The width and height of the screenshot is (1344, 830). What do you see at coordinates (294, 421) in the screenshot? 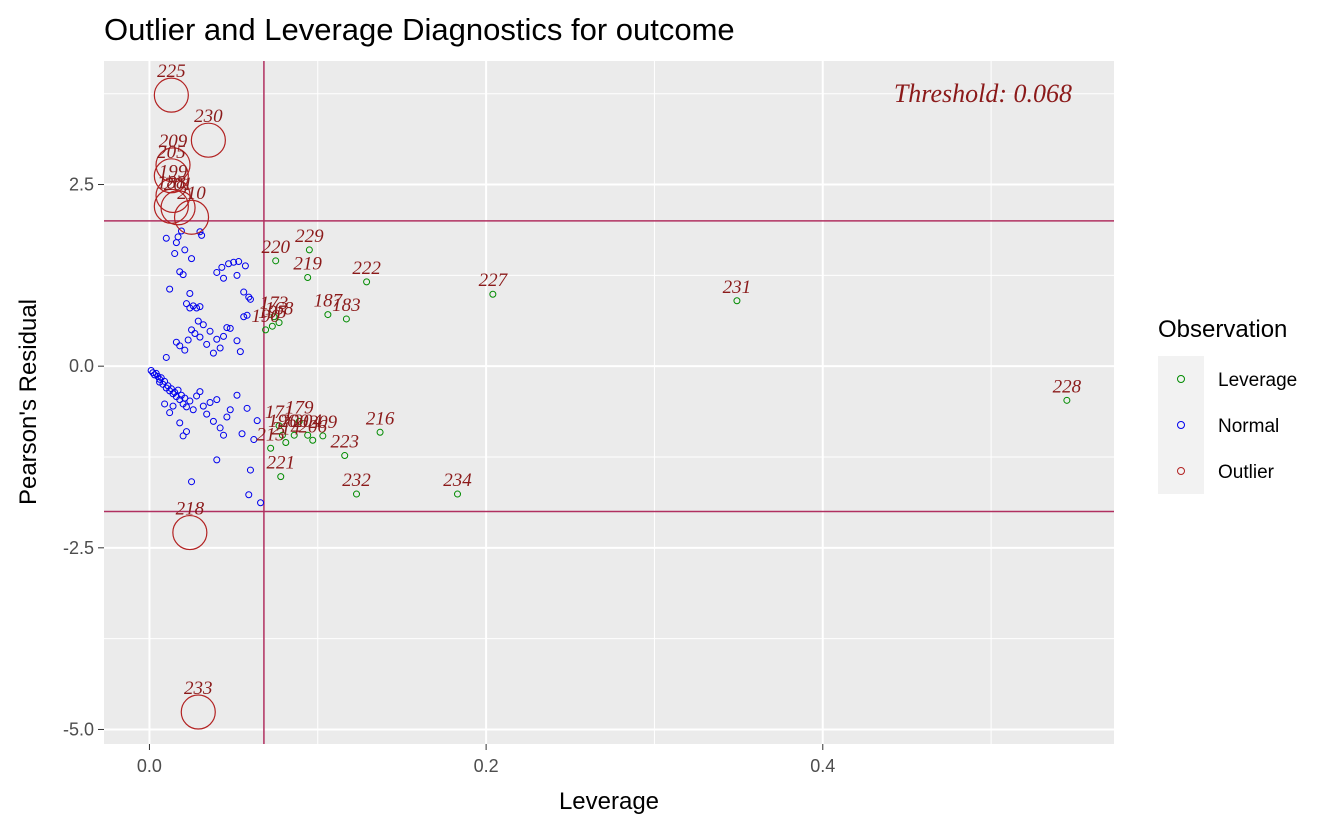
I see `point-label: 200` at bounding box center [294, 421].